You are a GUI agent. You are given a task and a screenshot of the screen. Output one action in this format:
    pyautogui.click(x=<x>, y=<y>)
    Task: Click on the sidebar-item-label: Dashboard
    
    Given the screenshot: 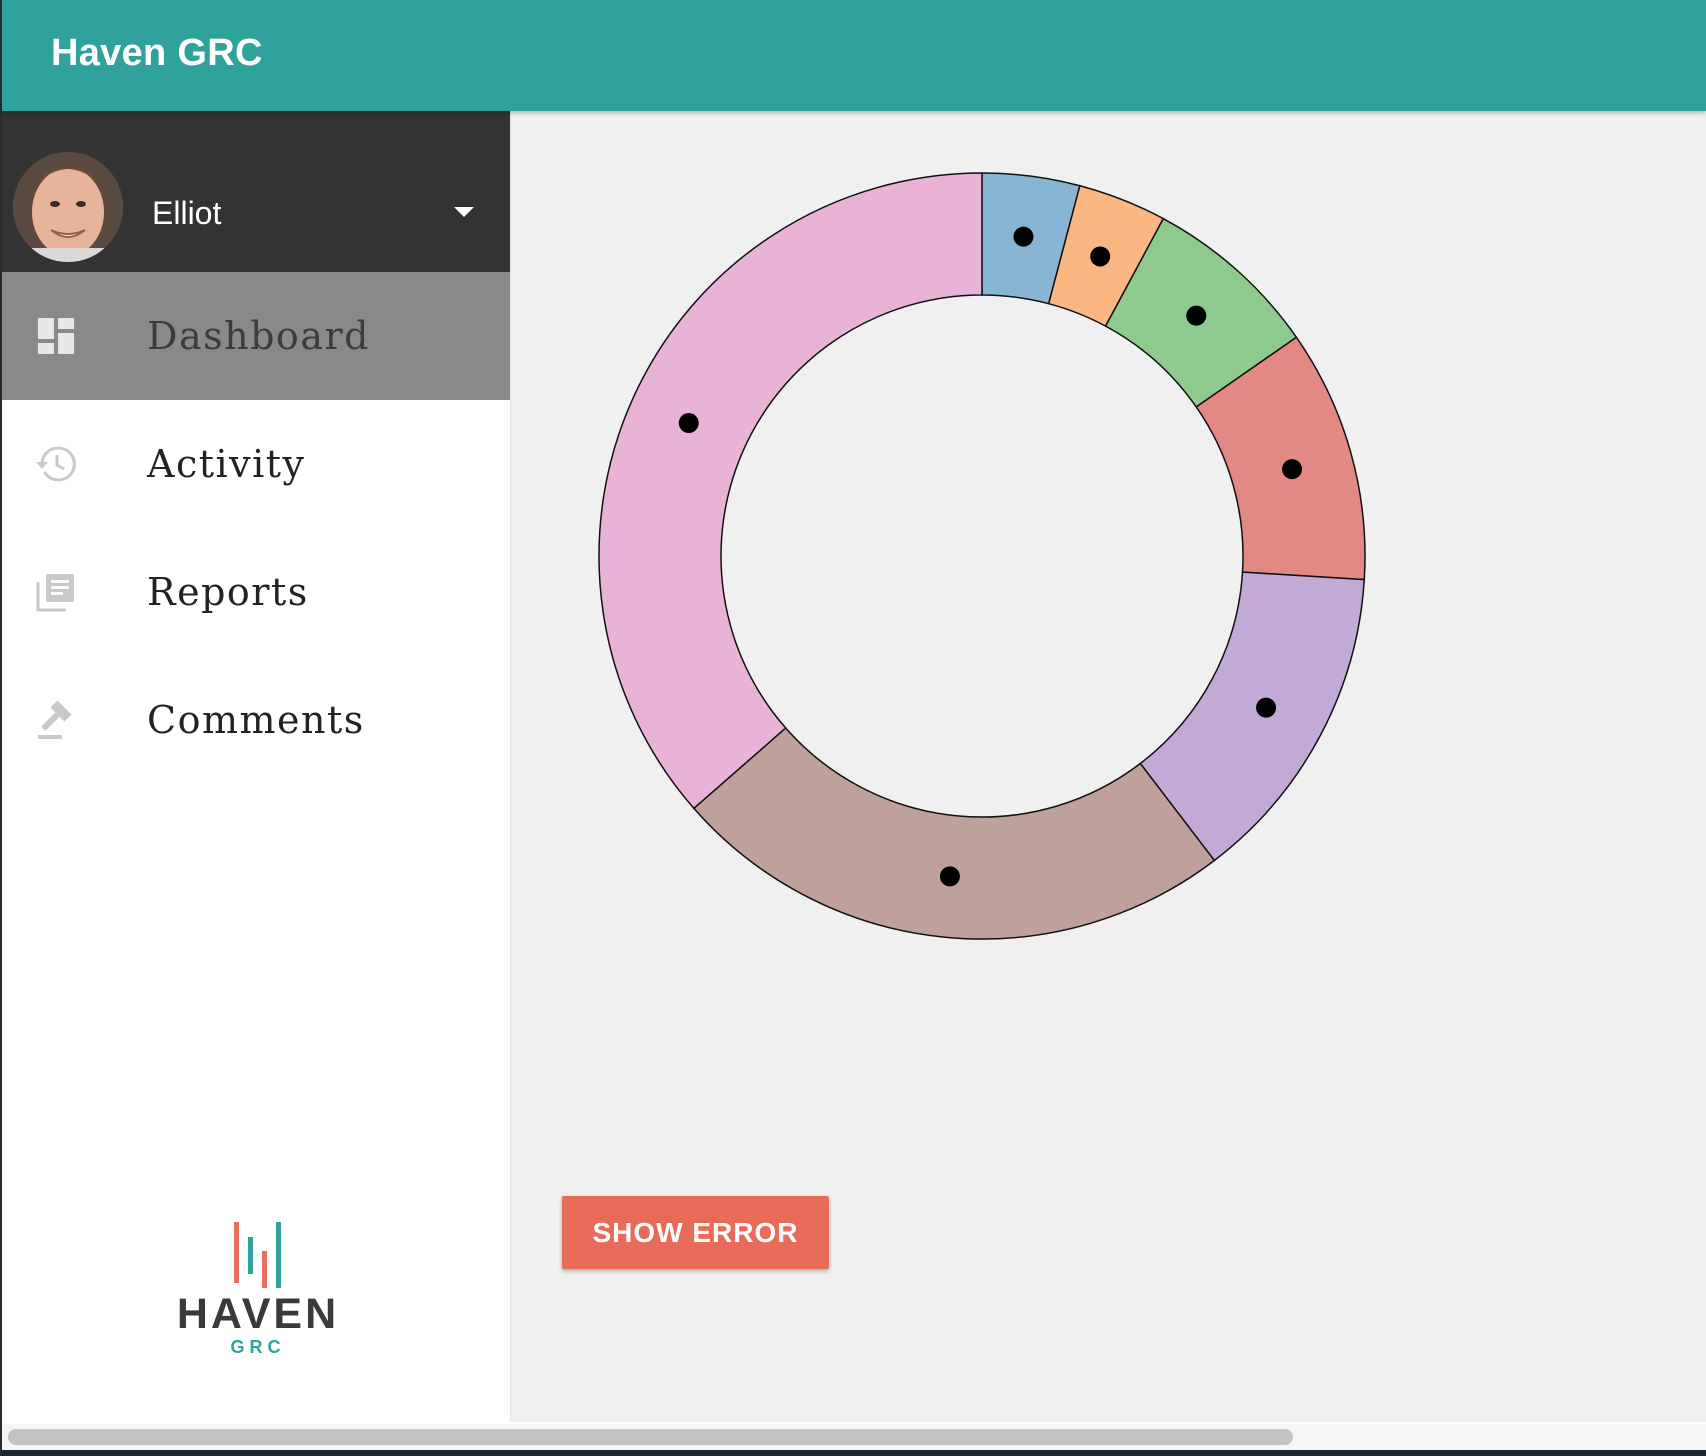 What is the action you would take?
    pyautogui.click(x=258, y=336)
    